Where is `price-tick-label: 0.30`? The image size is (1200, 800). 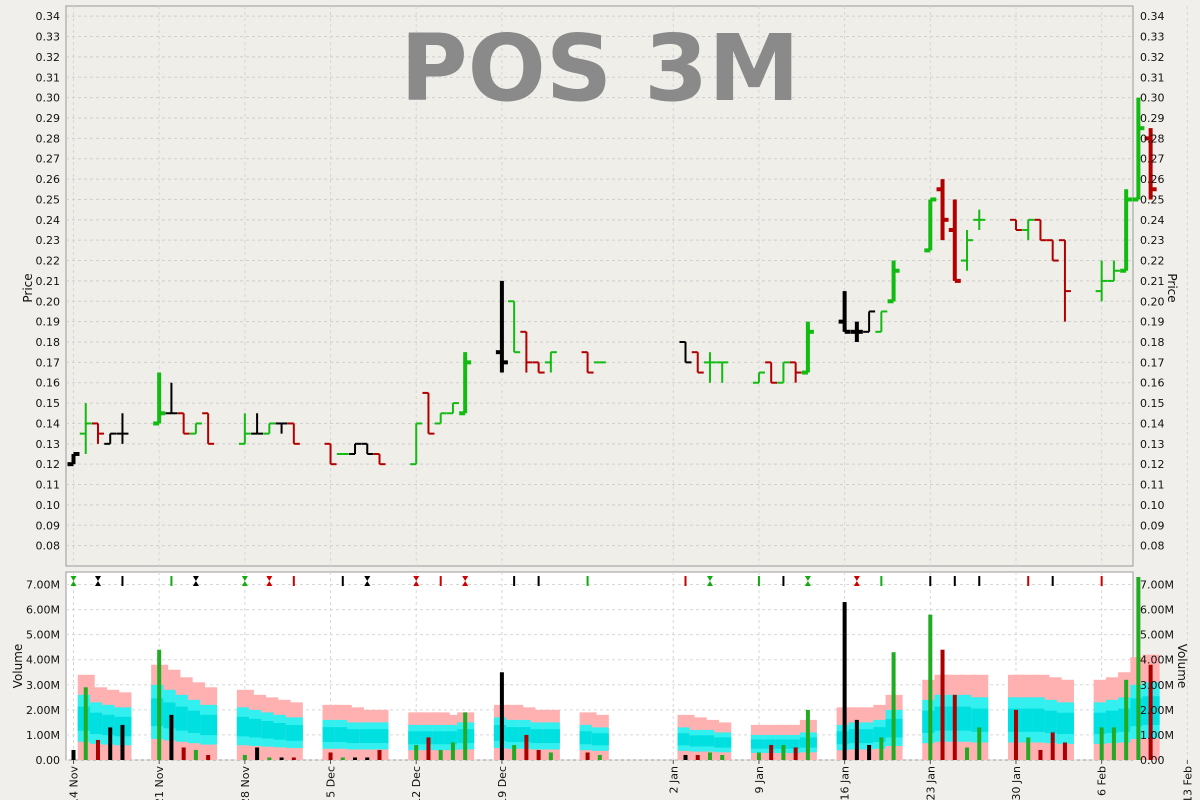
price-tick-label: 0.30 is located at coordinates (1152, 98).